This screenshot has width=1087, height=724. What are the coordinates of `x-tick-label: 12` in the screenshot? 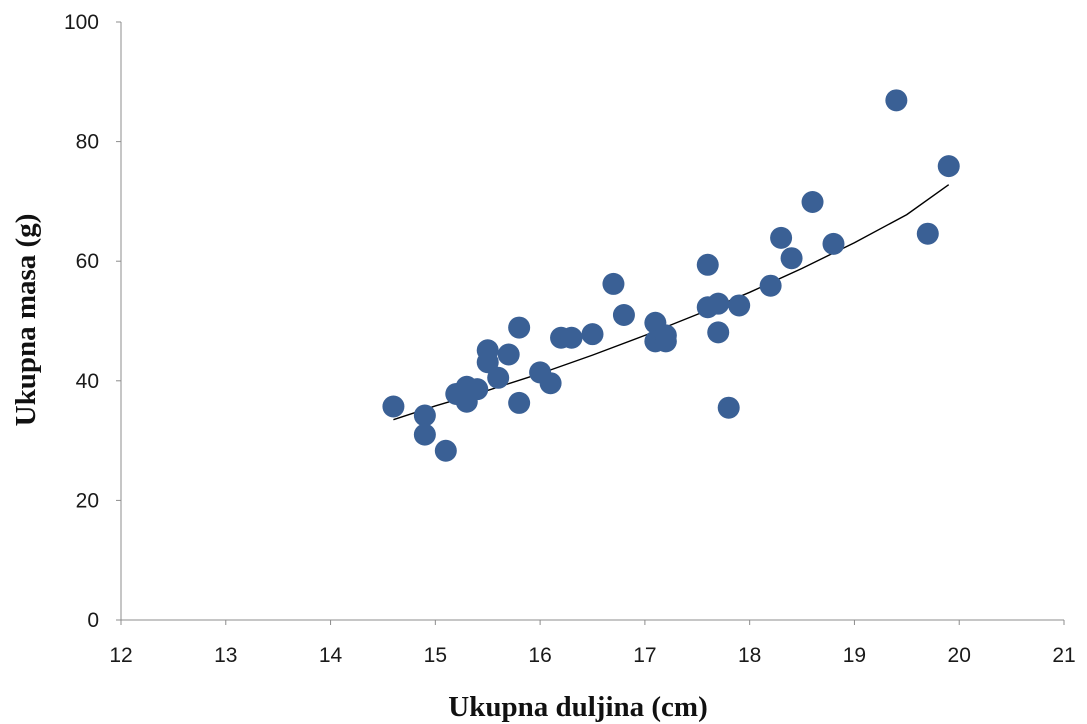 It's located at (120, 655).